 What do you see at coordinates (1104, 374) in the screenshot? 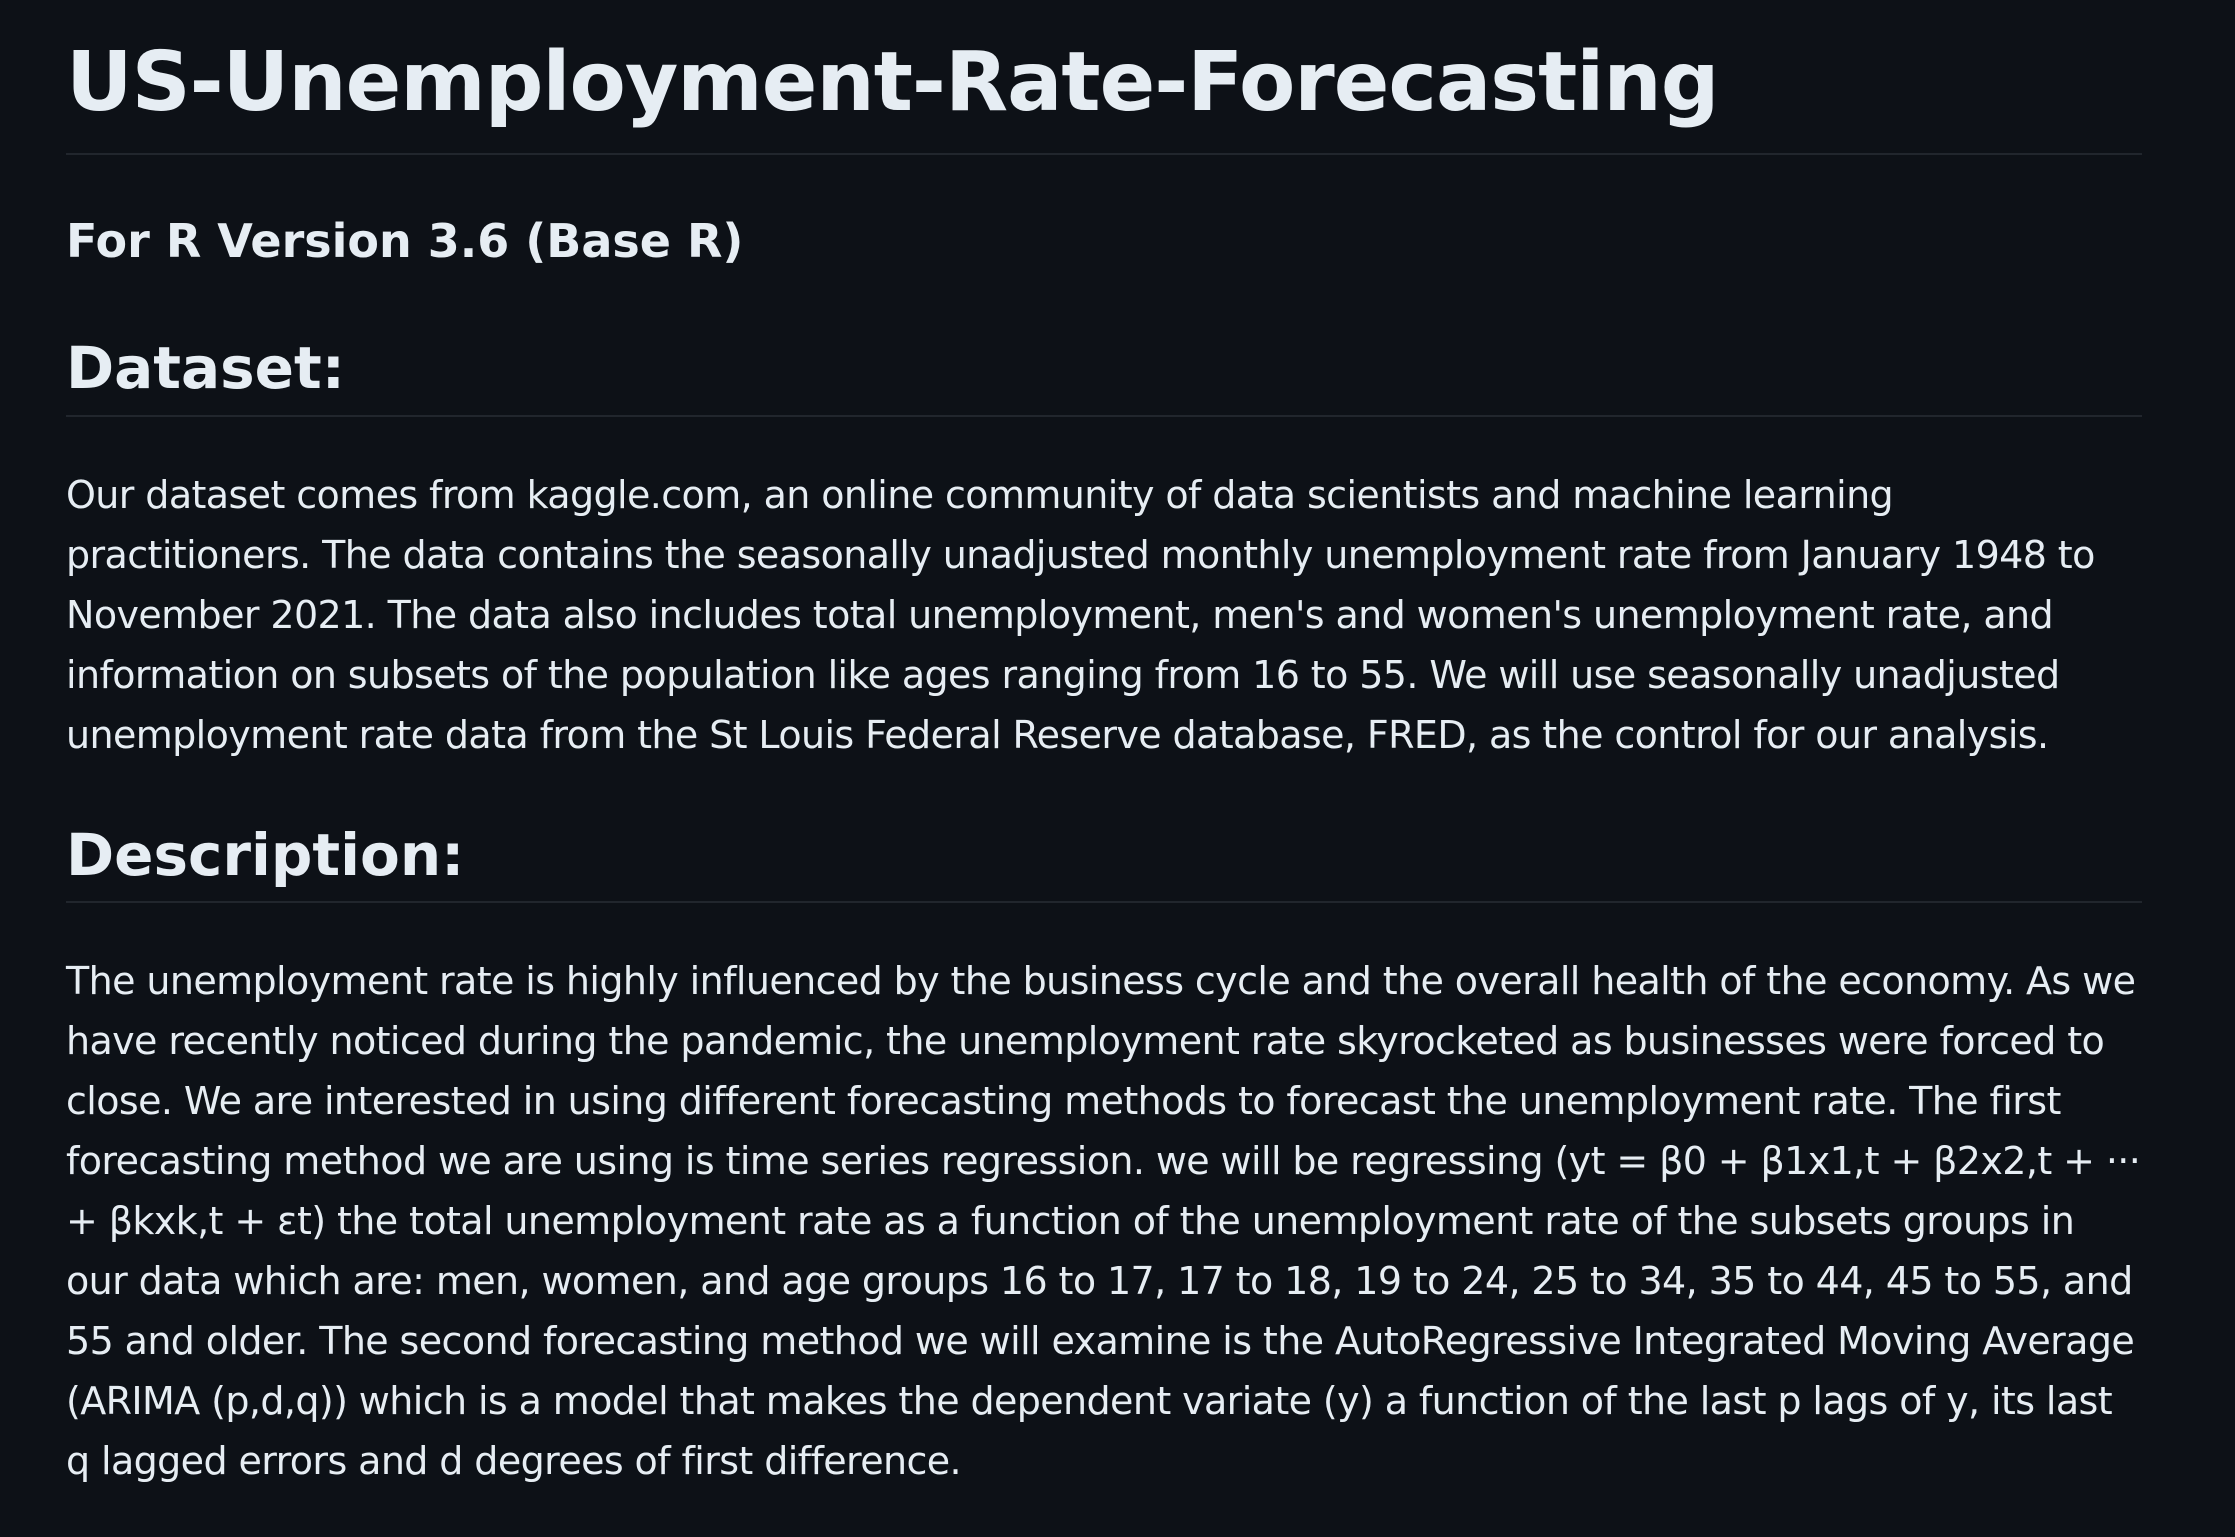
I see `dataset-heading: Dataset:` at bounding box center [1104, 374].